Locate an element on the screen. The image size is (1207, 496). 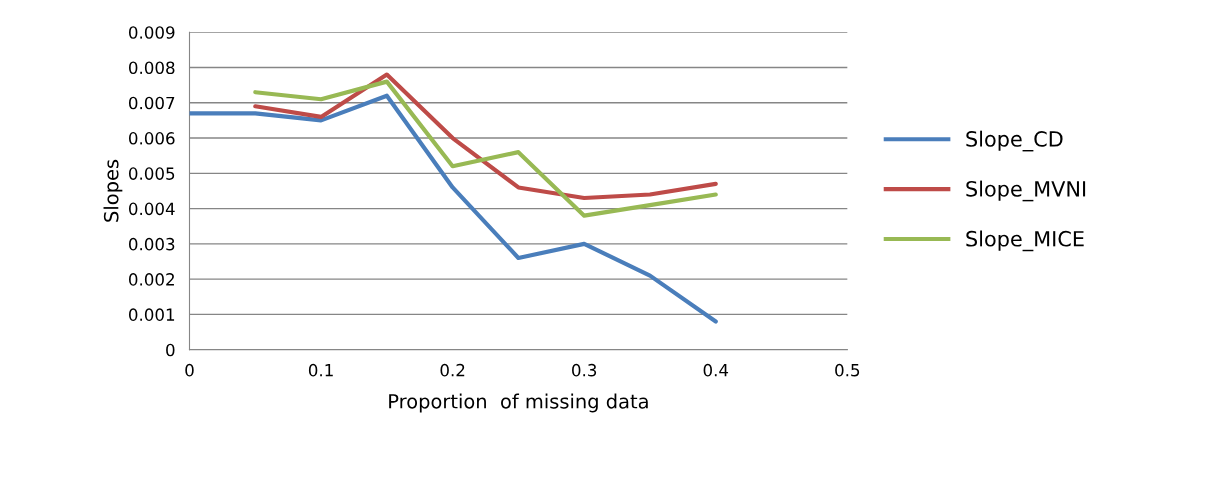
x-tick-label: 0 is located at coordinates (189, 370).